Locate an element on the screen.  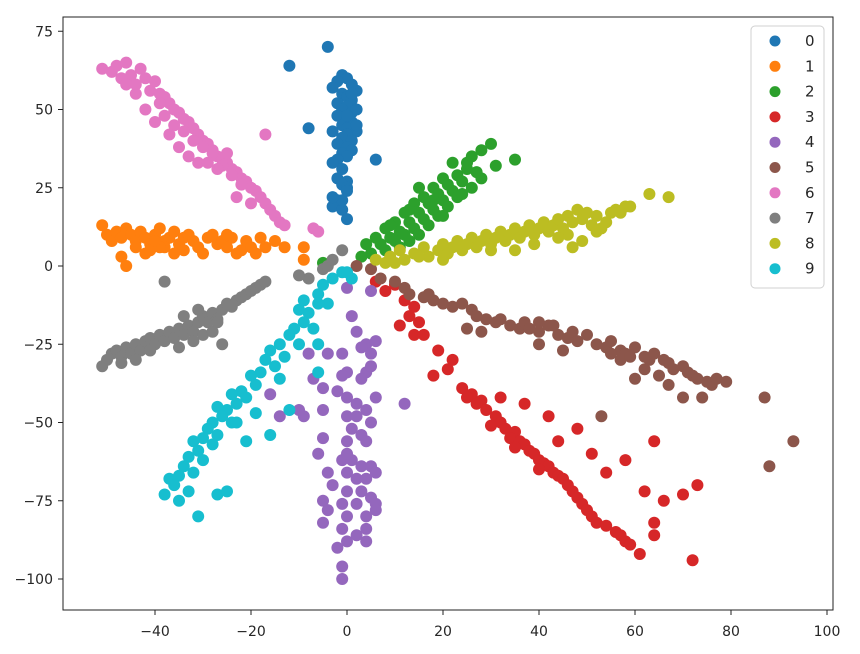
y-tick-label: −25 is located at coordinates (38, 345).